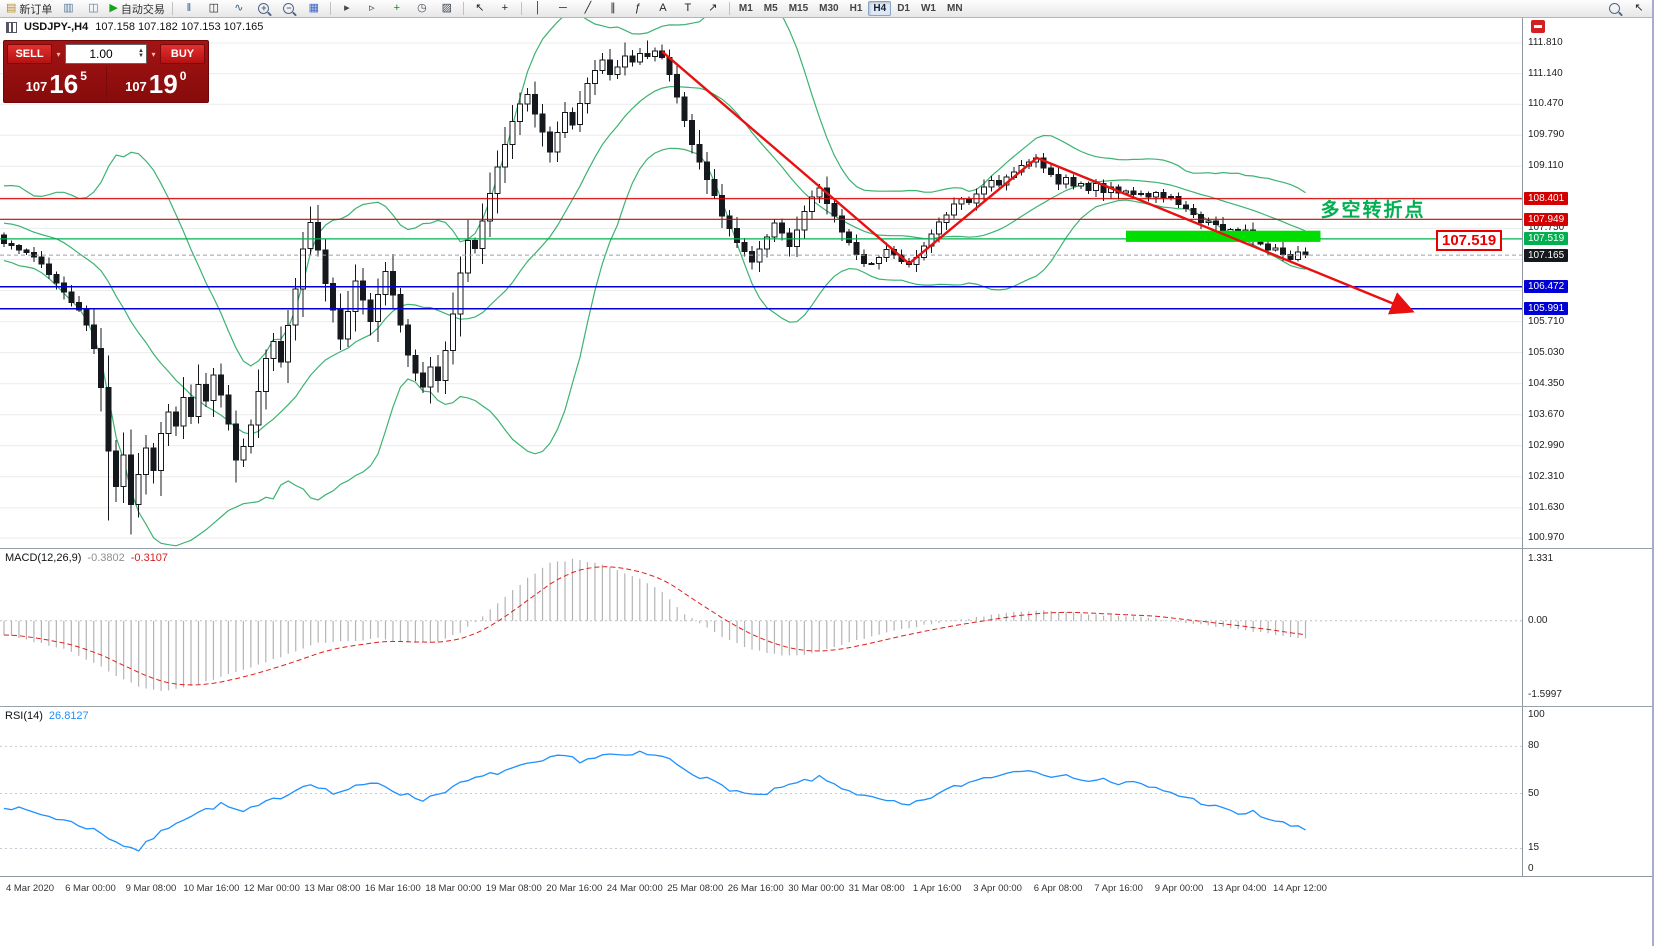  Describe the element at coordinates (903, 8) in the screenshot. I see `timeframe-d1: D1` at that location.